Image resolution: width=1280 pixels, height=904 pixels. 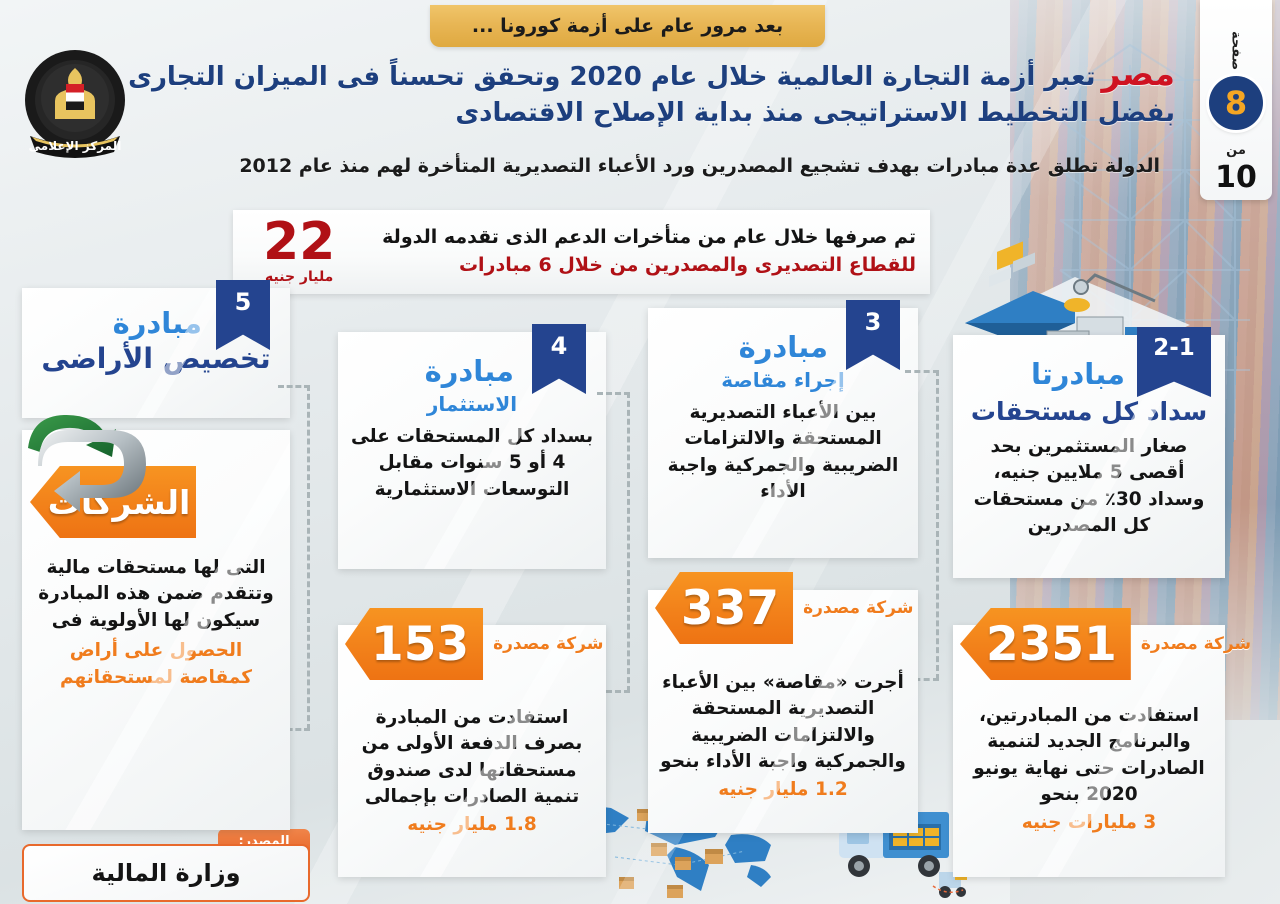 What do you see at coordinates (156, 678) in the screenshot?
I see `stat-companies-highlight-2: كمقاصة لمستحقاتهم` at bounding box center [156, 678].